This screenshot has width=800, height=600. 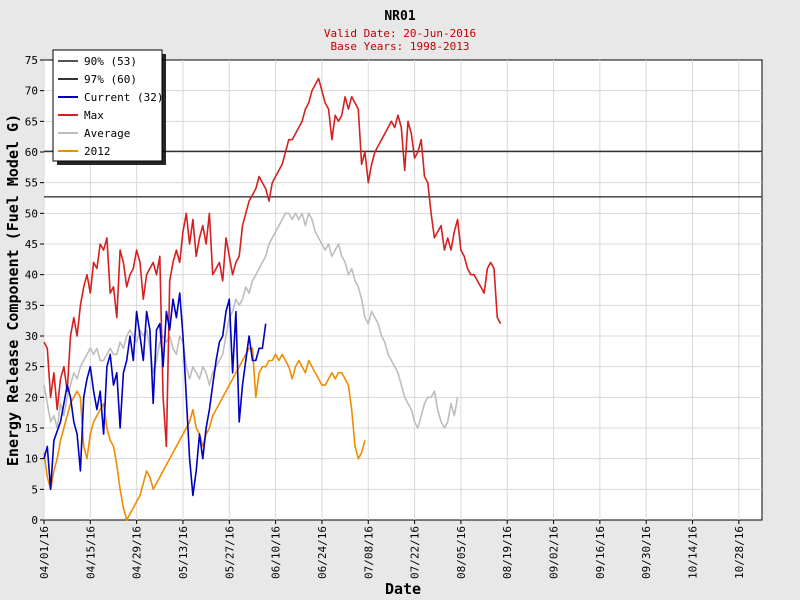 I want to click on y-tick-label: 60, so click(x=31, y=152).